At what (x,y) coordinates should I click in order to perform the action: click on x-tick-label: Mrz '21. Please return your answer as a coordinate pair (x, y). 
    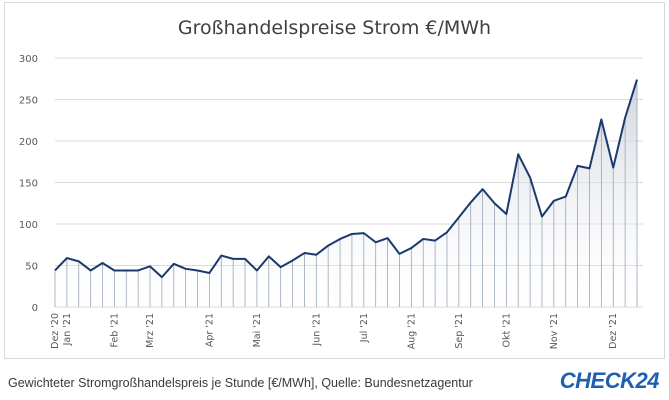
    Looking at the image, I should click on (150, 330).